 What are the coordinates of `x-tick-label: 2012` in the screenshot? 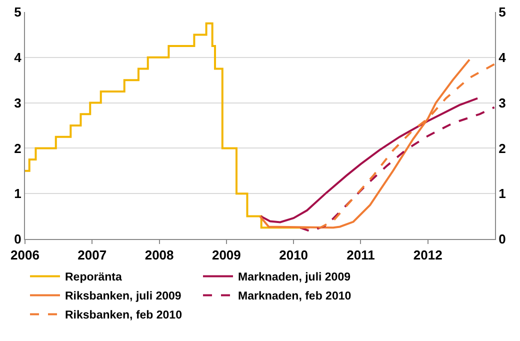 It's located at (427, 255).